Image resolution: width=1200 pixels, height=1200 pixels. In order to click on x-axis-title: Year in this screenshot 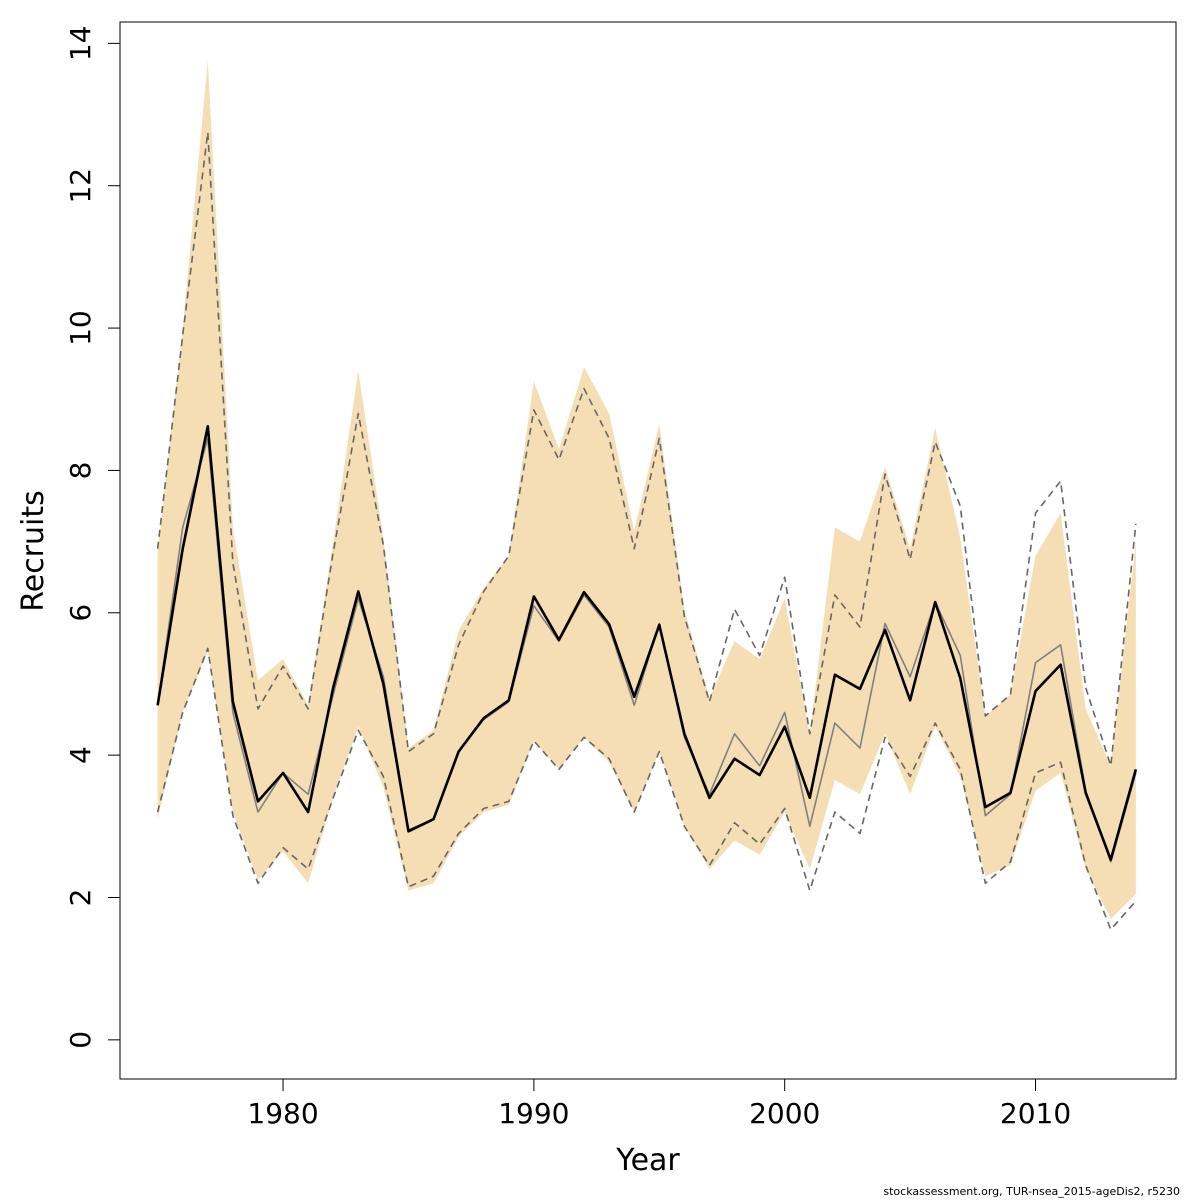, I will do `click(647, 1160)`.